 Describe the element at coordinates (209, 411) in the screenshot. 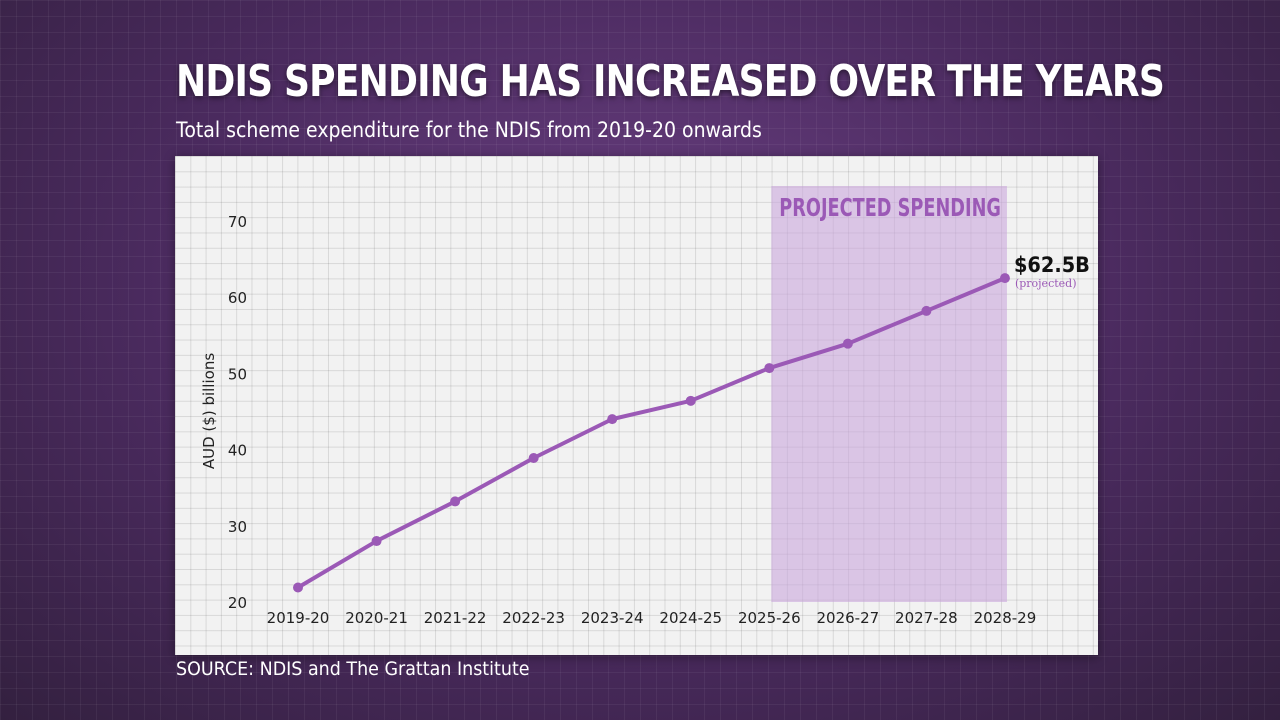

I see `y-axis-label: AUD ($) billions` at that location.